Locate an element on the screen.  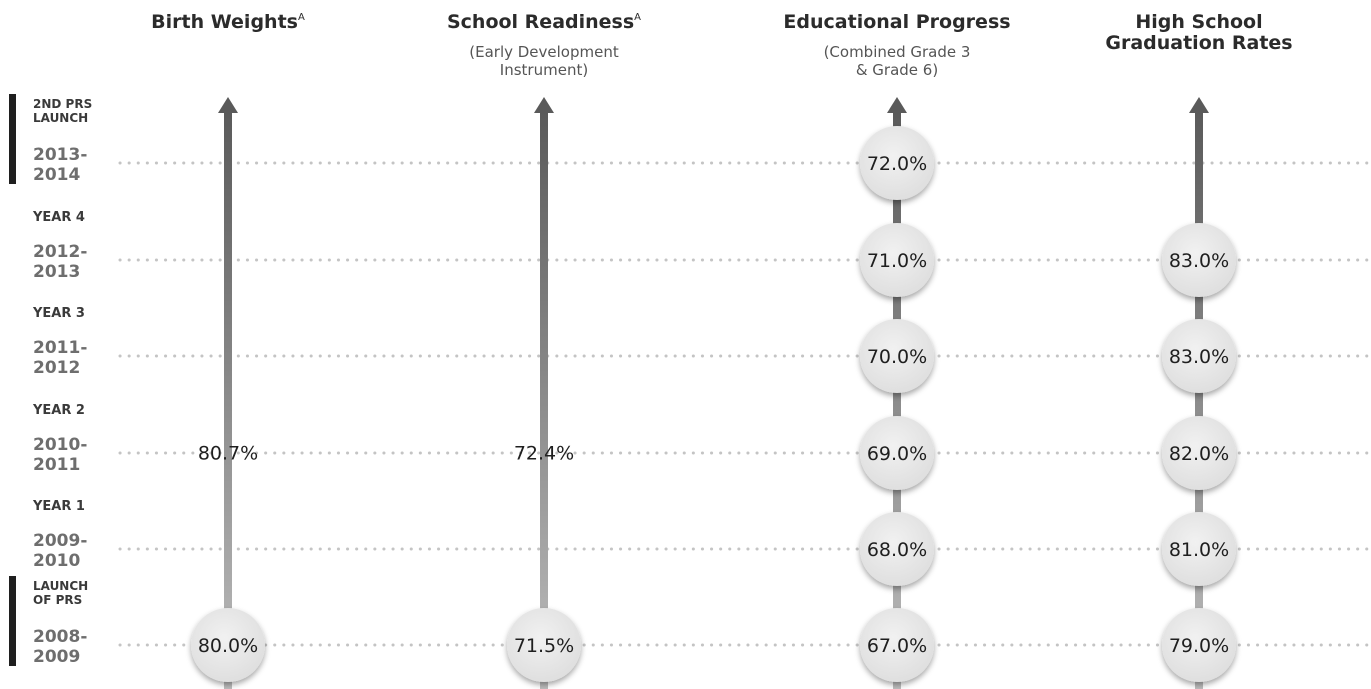
value-label: 70.0% is located at coordinates (897, 357).